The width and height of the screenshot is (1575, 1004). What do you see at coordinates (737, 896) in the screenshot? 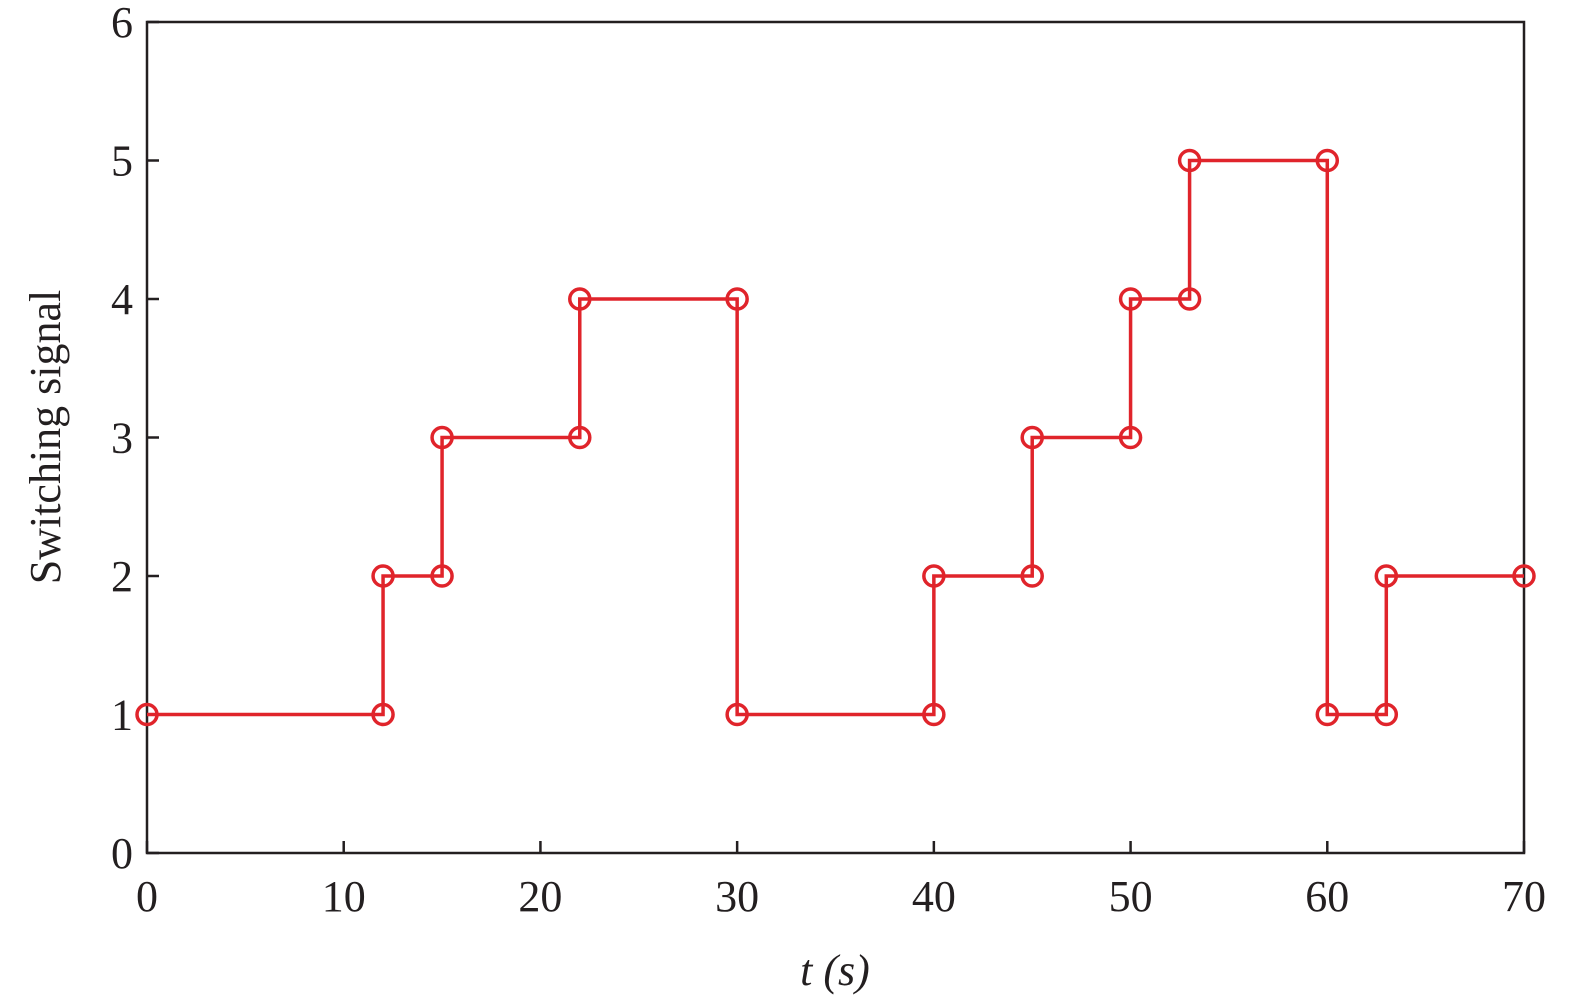
I see `x-tick-label: 30` at bounding box center [737, 896].